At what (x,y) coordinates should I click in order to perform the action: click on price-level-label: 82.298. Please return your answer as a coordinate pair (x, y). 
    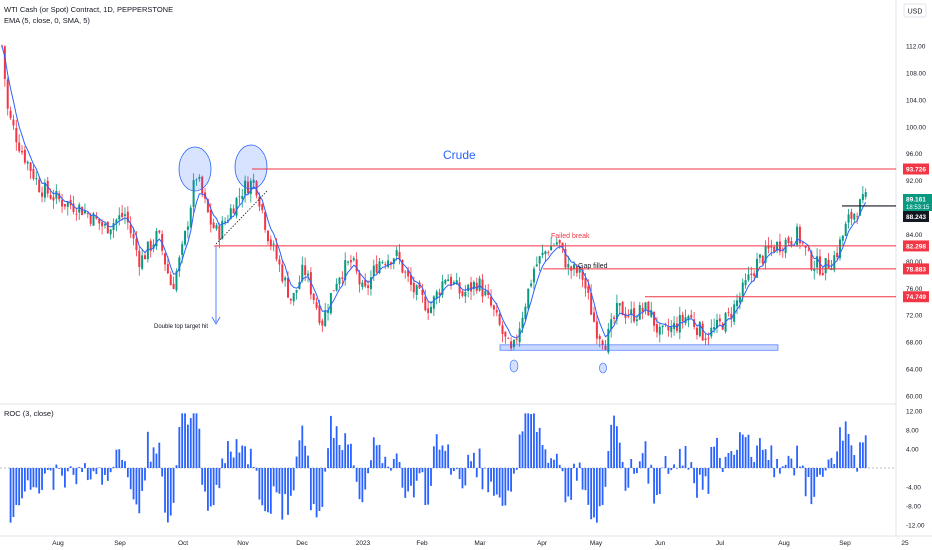
    Looking at the image, I should click on (916, 246).